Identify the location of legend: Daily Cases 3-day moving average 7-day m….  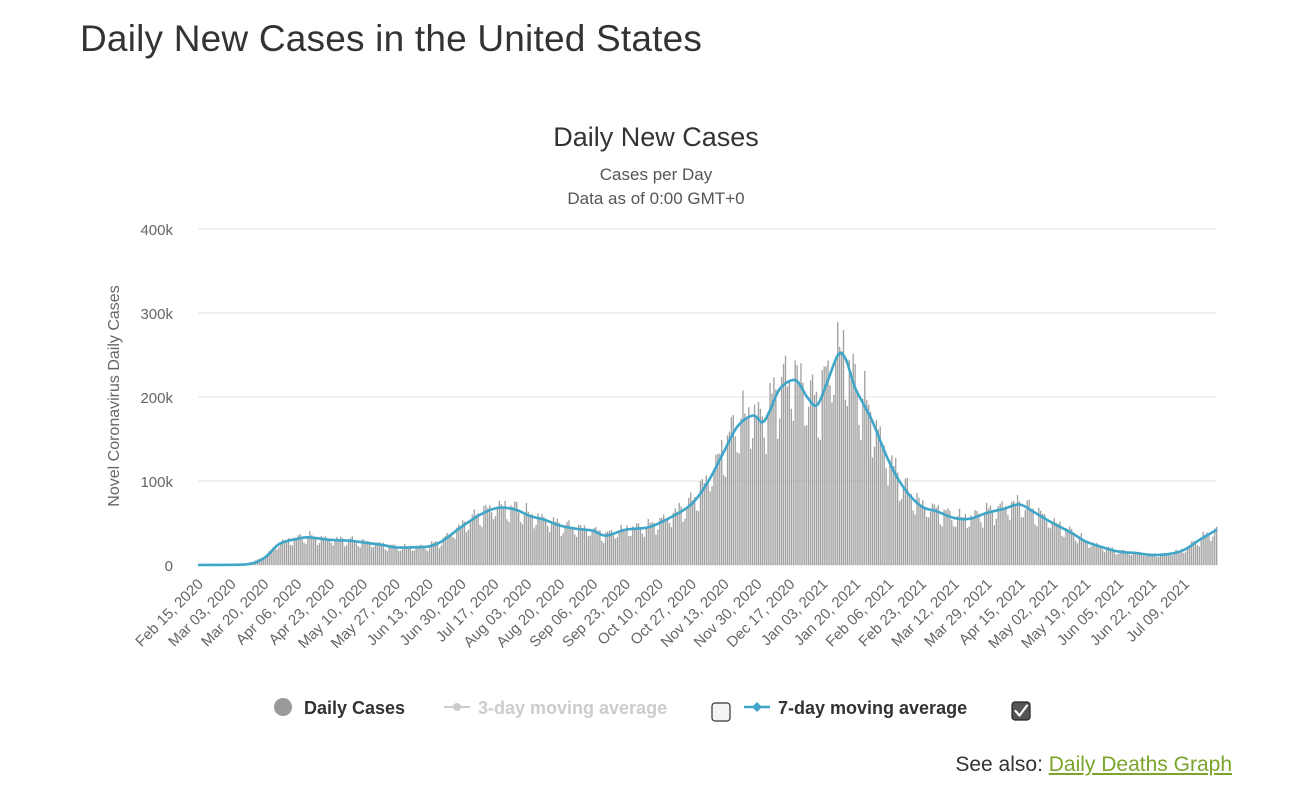
(652, 710).